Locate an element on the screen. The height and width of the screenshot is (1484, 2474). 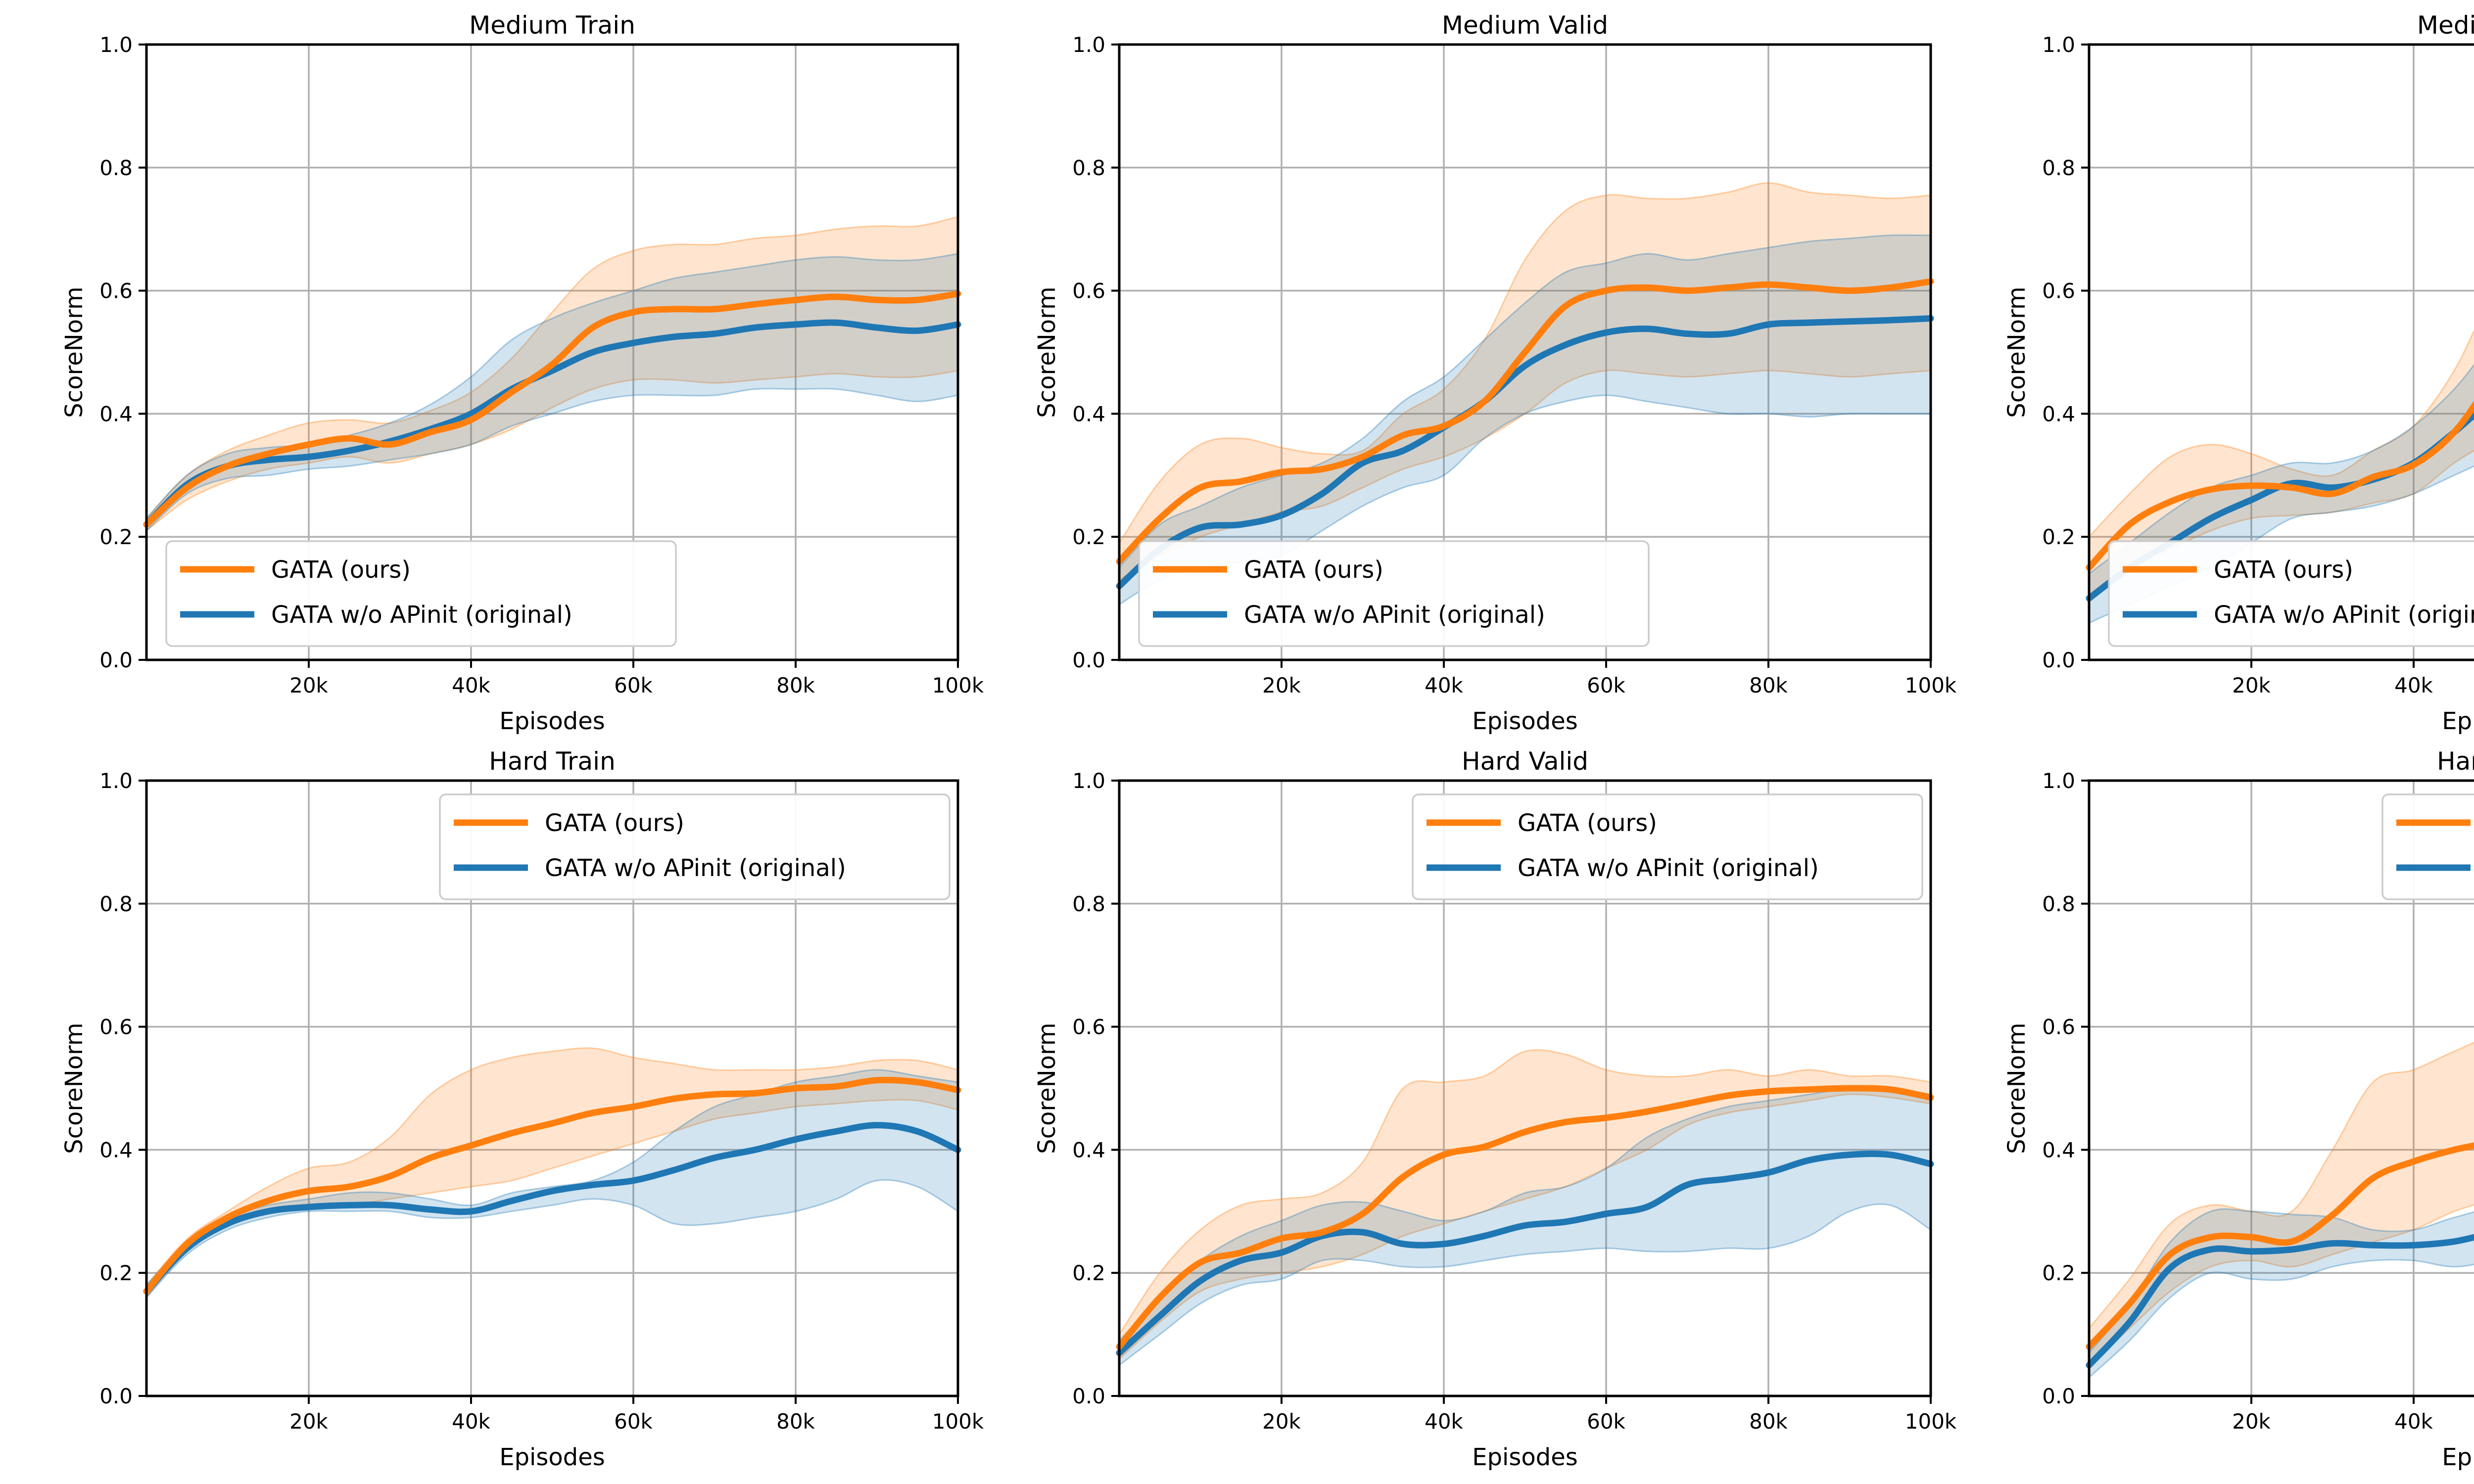
plot-title: Hard Train is located at coordinates (553, 761).